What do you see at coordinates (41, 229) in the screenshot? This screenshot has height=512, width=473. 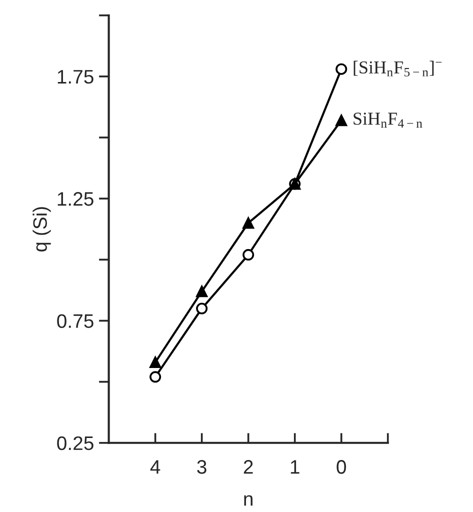 I see `y-axis-title: q (Si)` at bounding box center [41, 229].